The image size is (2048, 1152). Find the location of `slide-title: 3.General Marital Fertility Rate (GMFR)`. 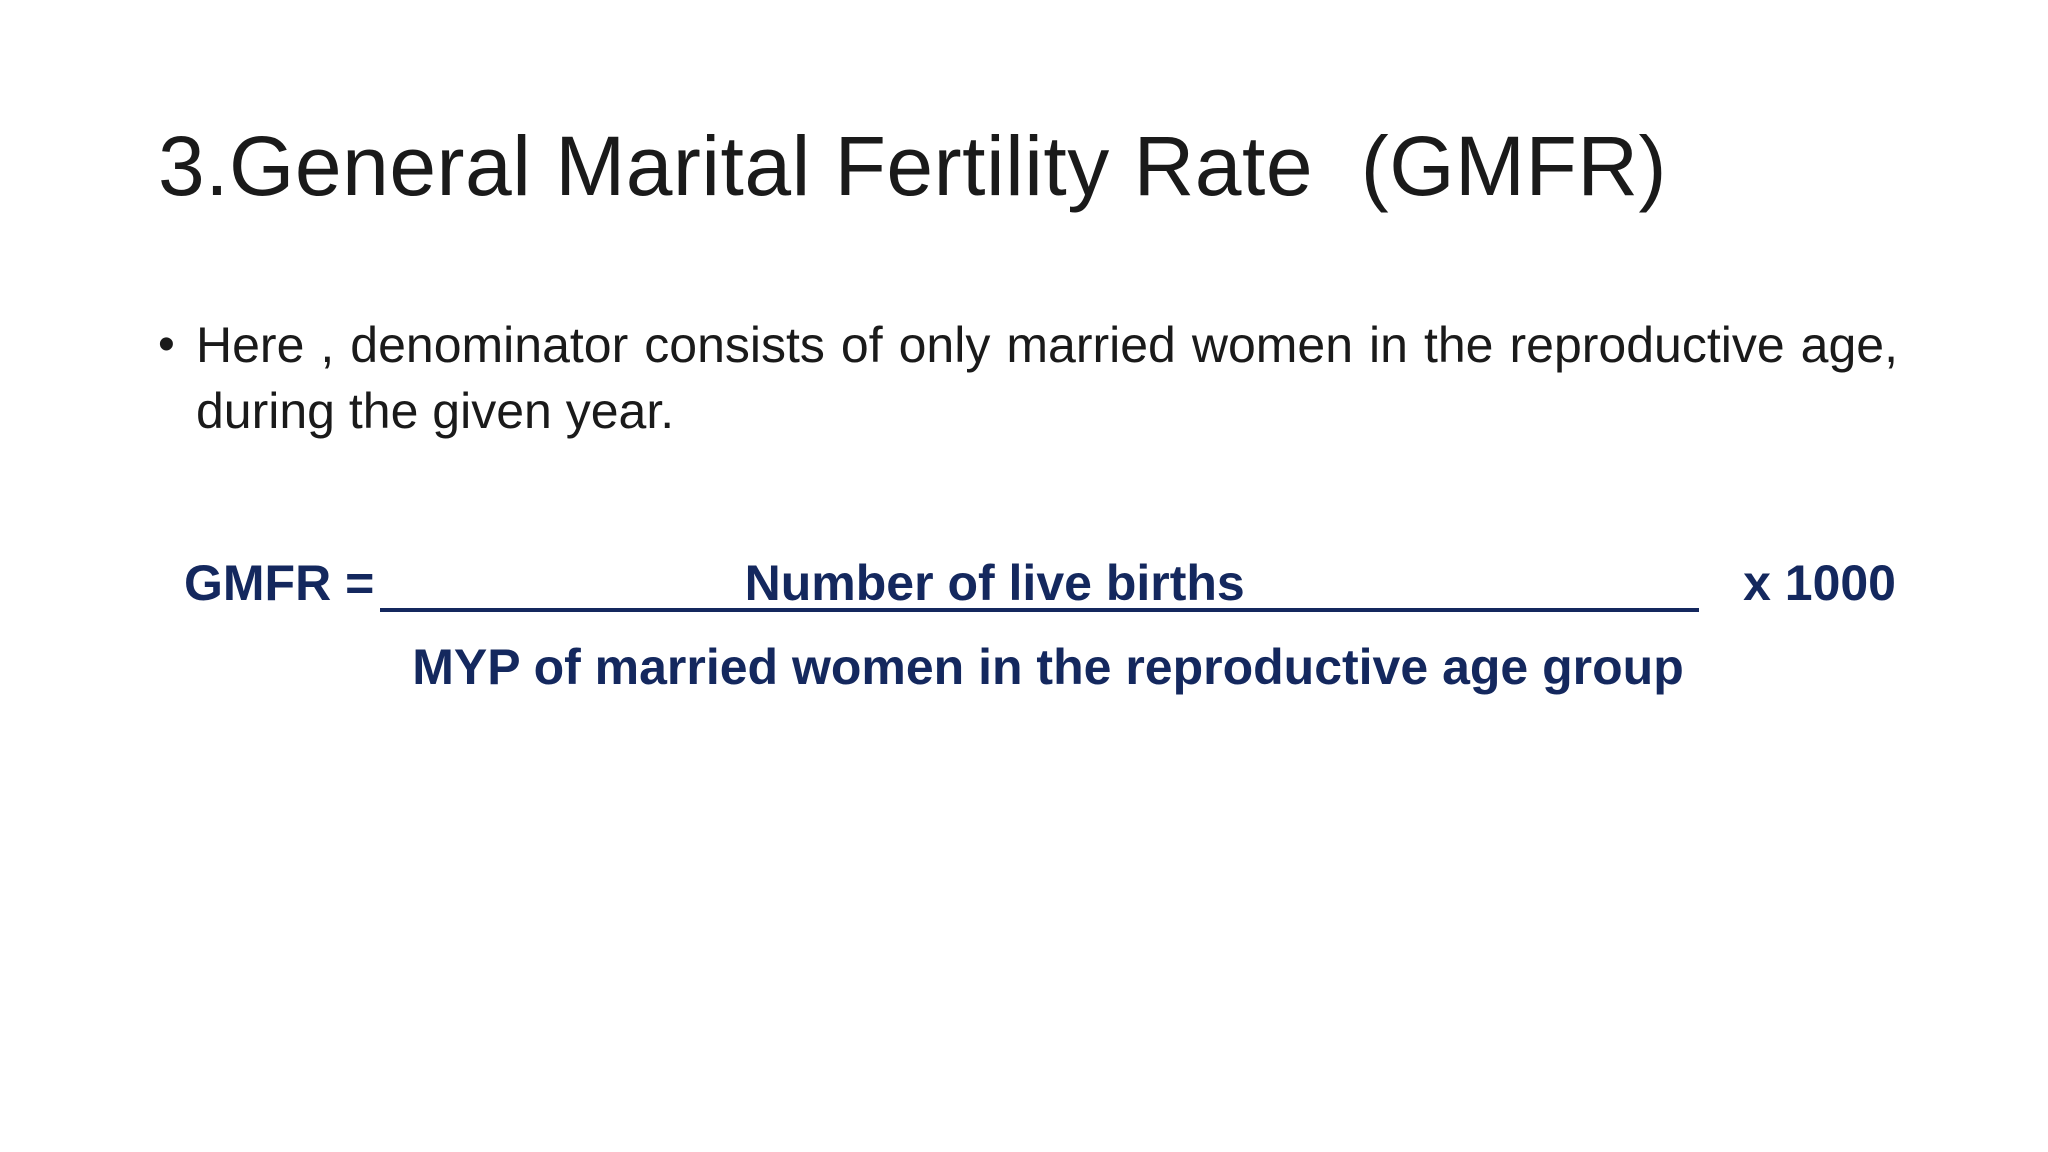

slide-title: 3.General Marital Fertility Rate (GMFR) is located at coordinates (912, 166).